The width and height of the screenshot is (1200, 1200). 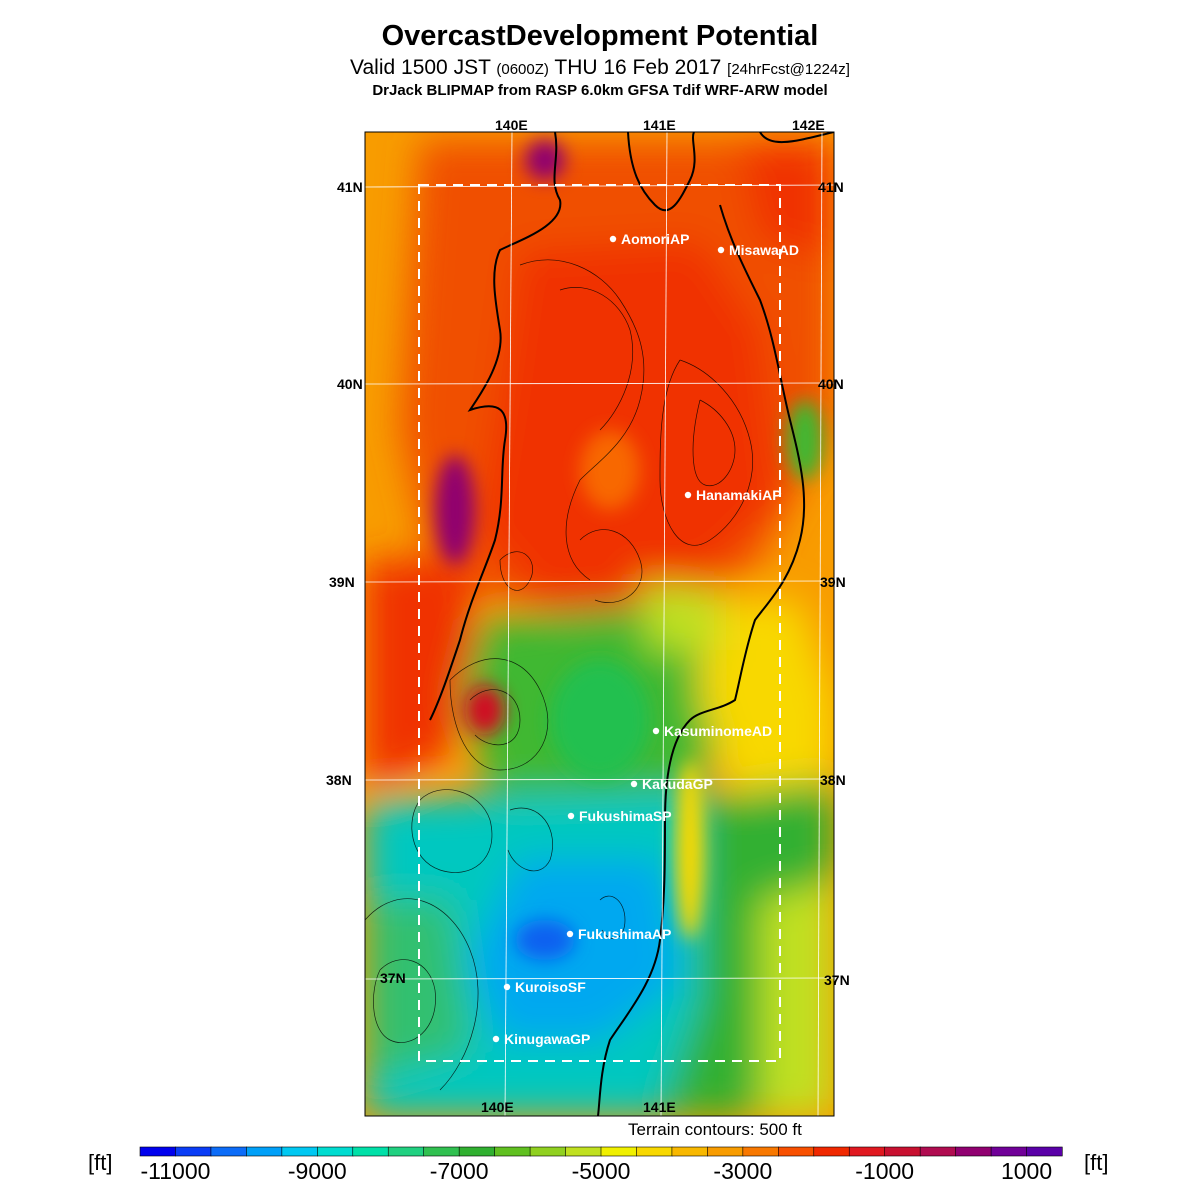 I want to click on color-bar-tick-label: -1000, so click(x=885, y=1171).